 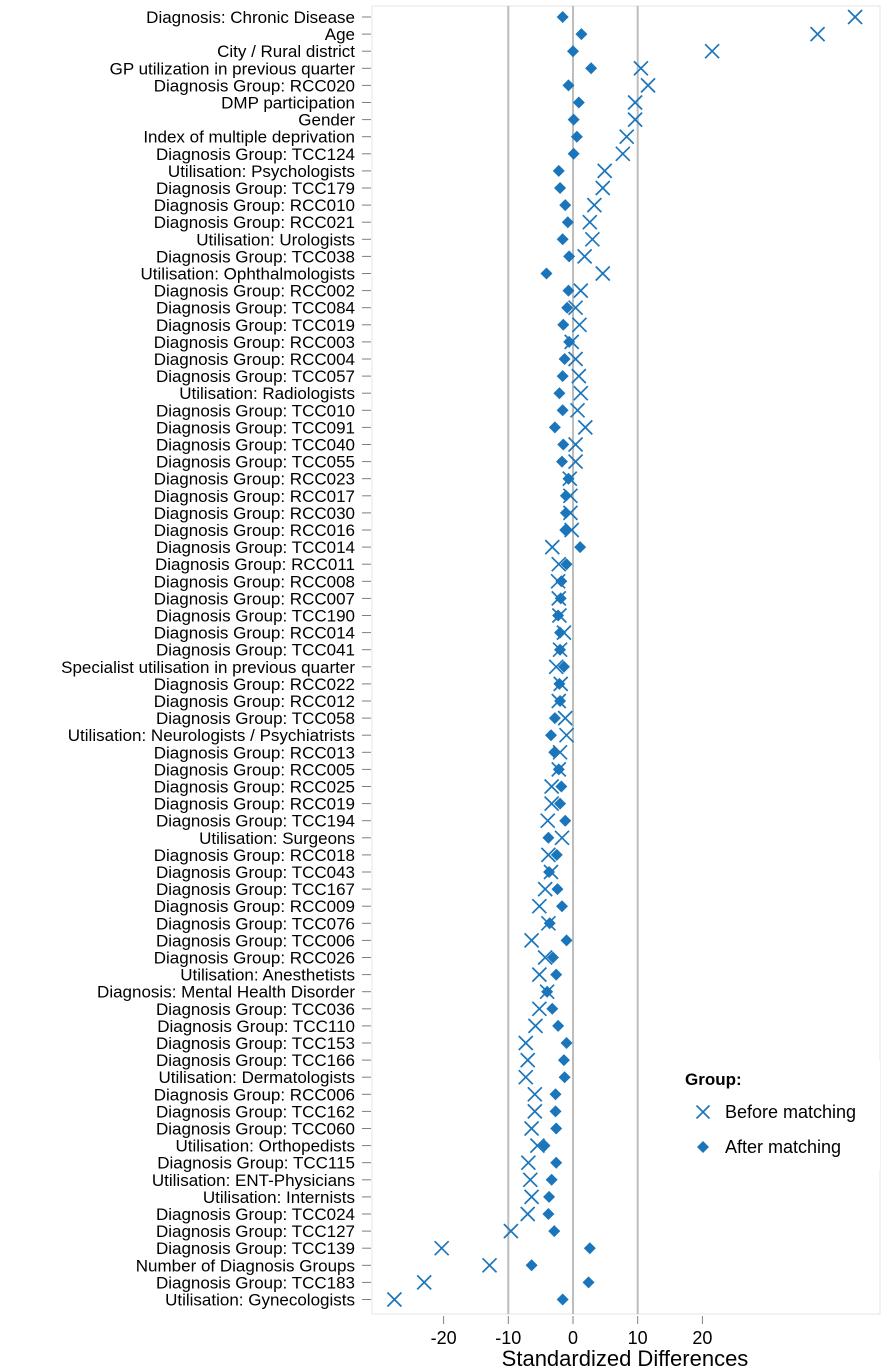 What do you see at coordinates (255, 154) in the screenshot?
I see `y-axis-label: Diagnosis Group: TCC124` at bounding box center [255, 154].